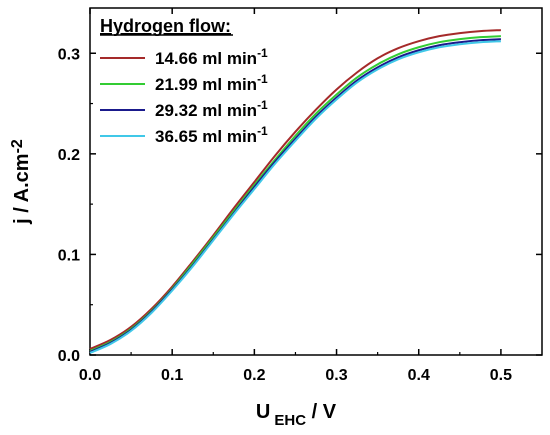 The image size is (550, 435). I want to click on x-axis-label: U EHC / V, so click(296, 415).